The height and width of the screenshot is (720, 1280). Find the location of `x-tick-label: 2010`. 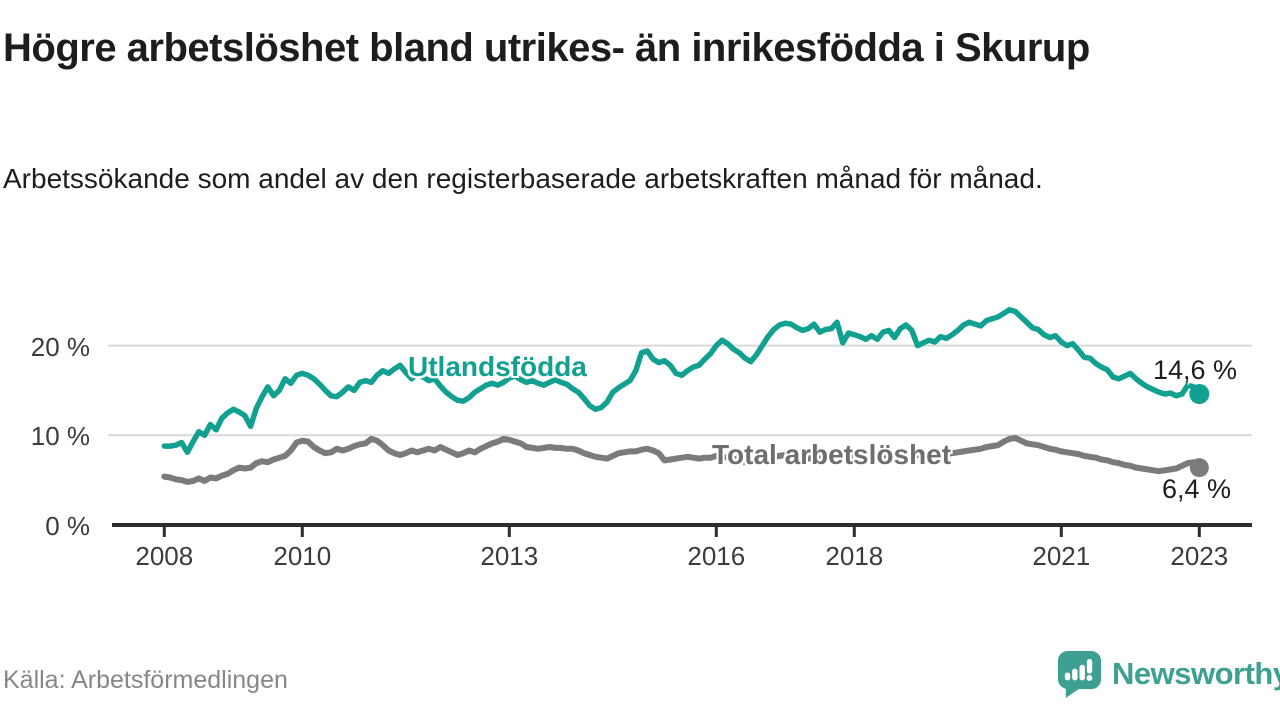

x-tick-label: 2010 is located at coordinates (302, 556).